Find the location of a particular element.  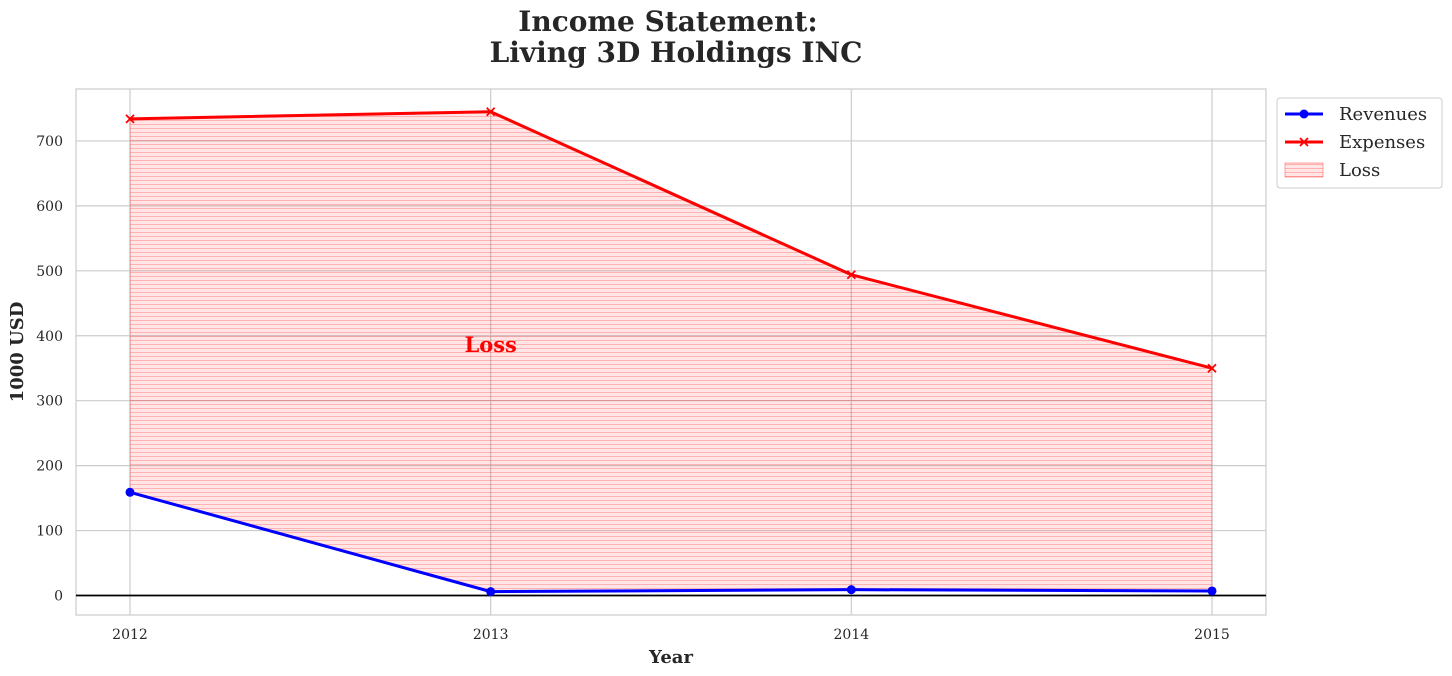

x-tick-labels: 2012 2013 2014 2015 is located at coordinates (671, 635).